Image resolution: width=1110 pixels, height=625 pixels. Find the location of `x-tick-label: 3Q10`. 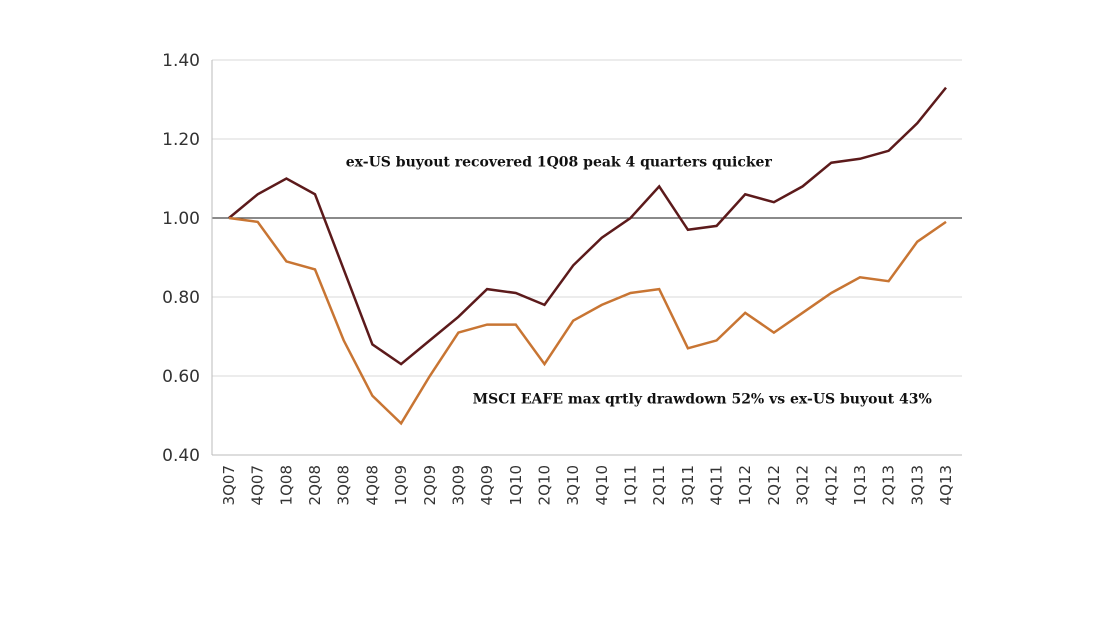

x-tick-label: 3Q10 is located at coordinates (573, 485).